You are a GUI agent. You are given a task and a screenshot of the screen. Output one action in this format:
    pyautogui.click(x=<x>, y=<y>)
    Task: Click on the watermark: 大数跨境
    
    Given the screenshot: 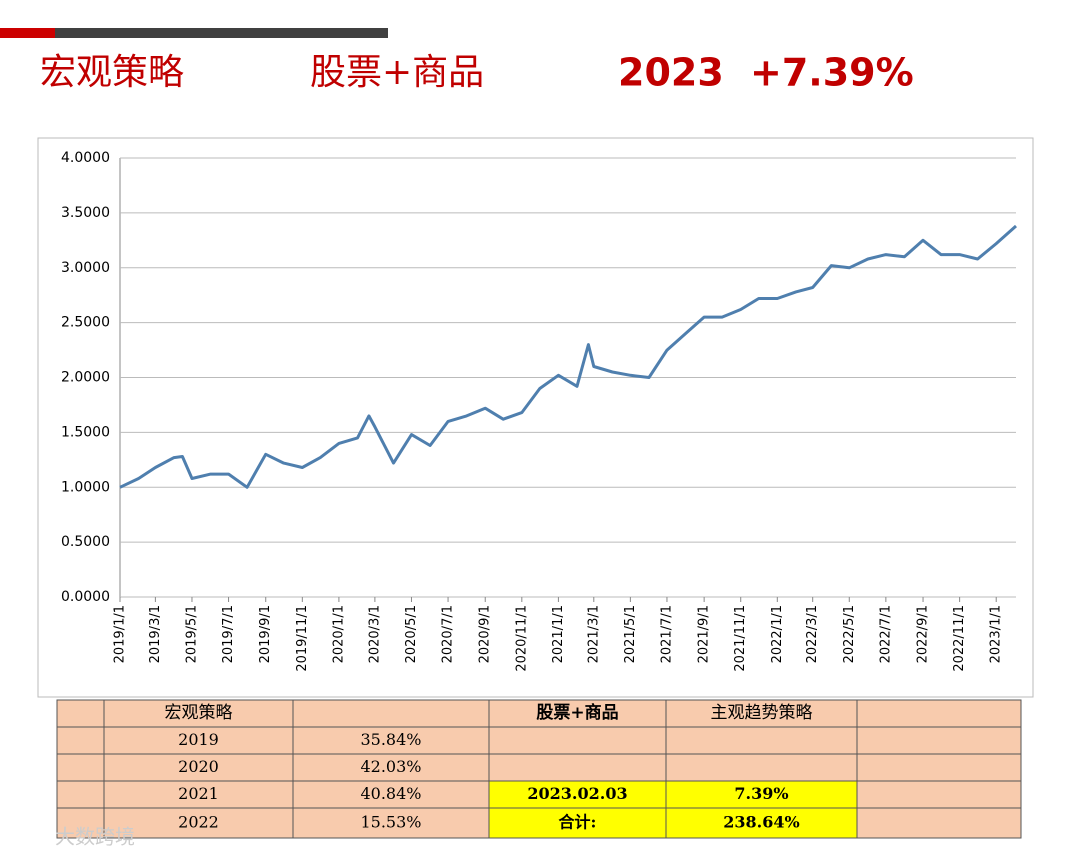 What is the action you would take?
    pyautogui.click(x=95, y=837)
    